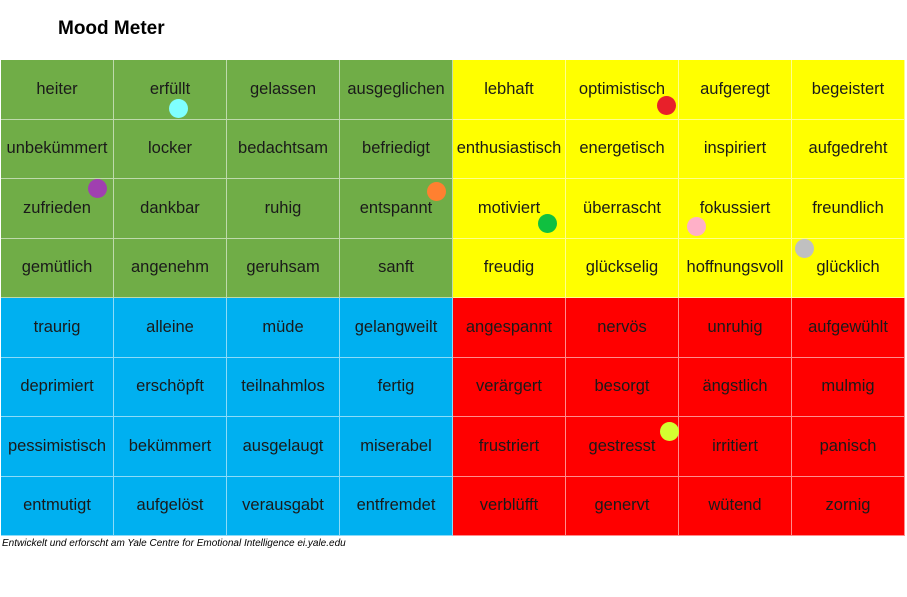 This screenshot has height=597, width=907. I want to click on mood-cell: genervt, so click(622, 506).